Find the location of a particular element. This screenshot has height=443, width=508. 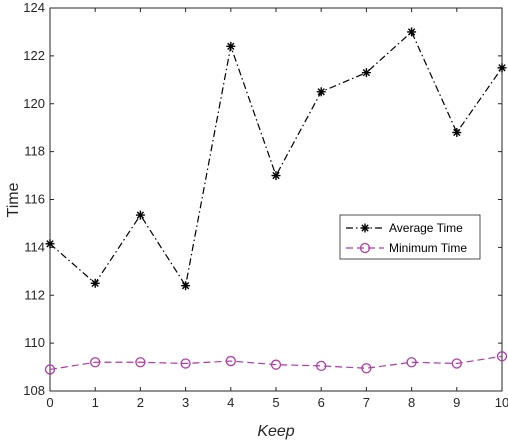

legend: Average Time Minimum Time is located at coordinates (410, 237).